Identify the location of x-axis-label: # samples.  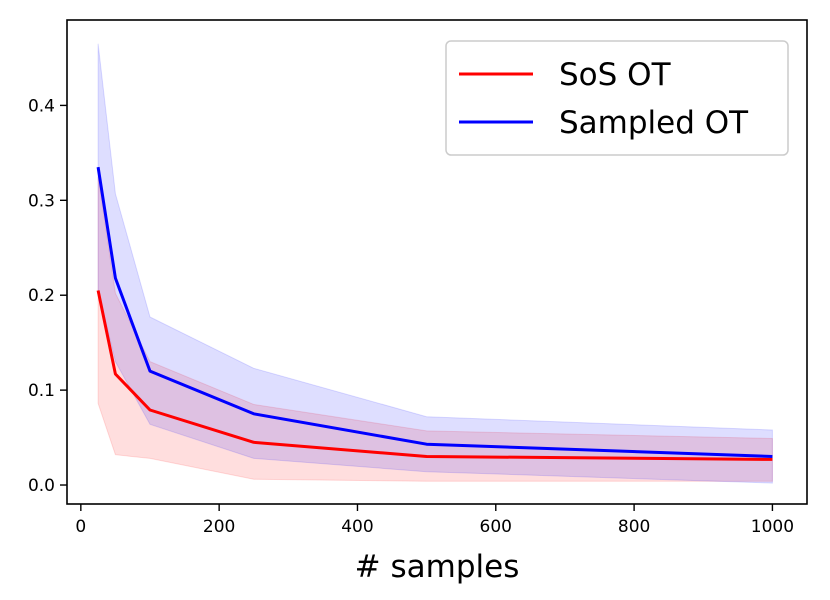
(437, 567).